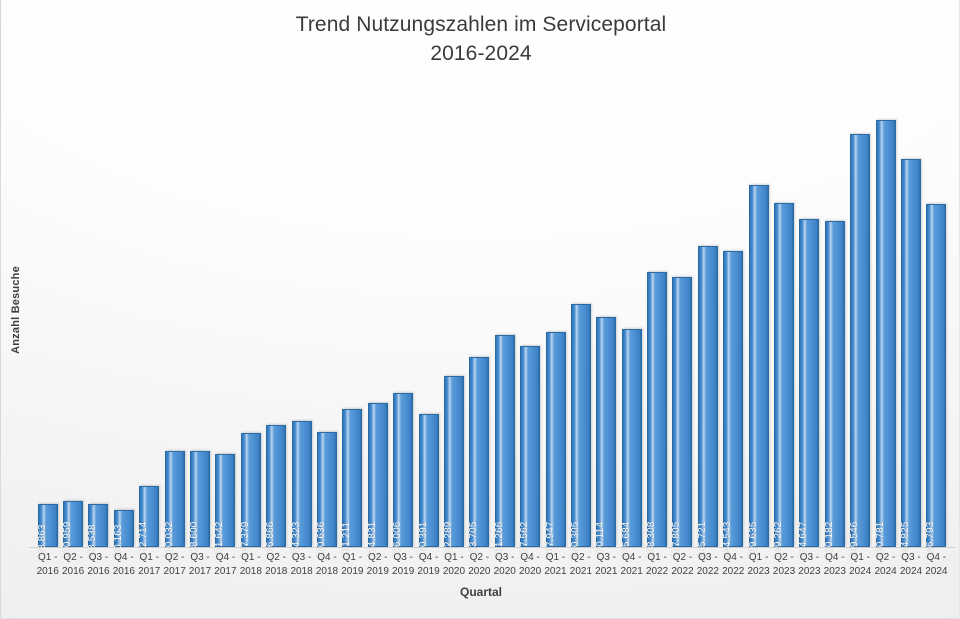 Image resolution: width=960 pixels, height=619 pixels. Describe the element at coordinates (530, 564) in the screenshot. I see `x-tick-label: Q4 - 2020` at that location.